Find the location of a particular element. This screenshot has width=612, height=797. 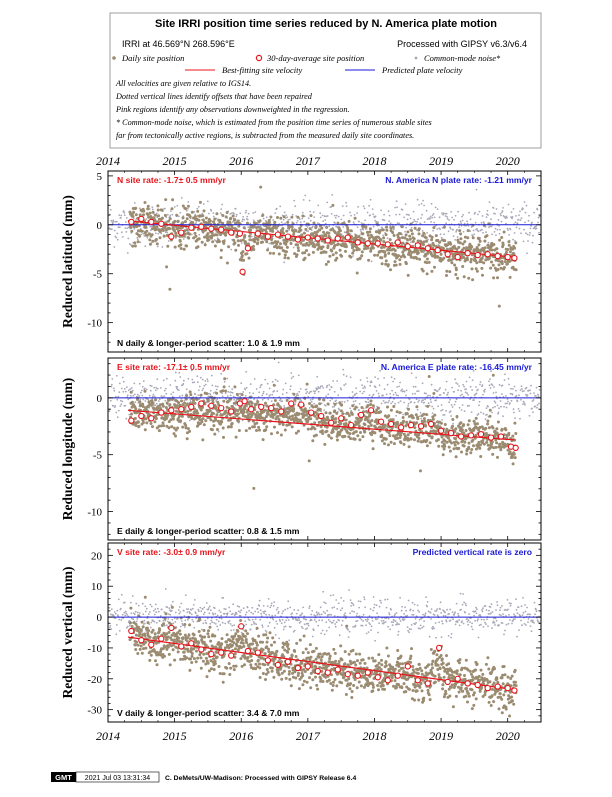

legend-avg30-label: 30-day-average site position is located at coordinates (315, 58).